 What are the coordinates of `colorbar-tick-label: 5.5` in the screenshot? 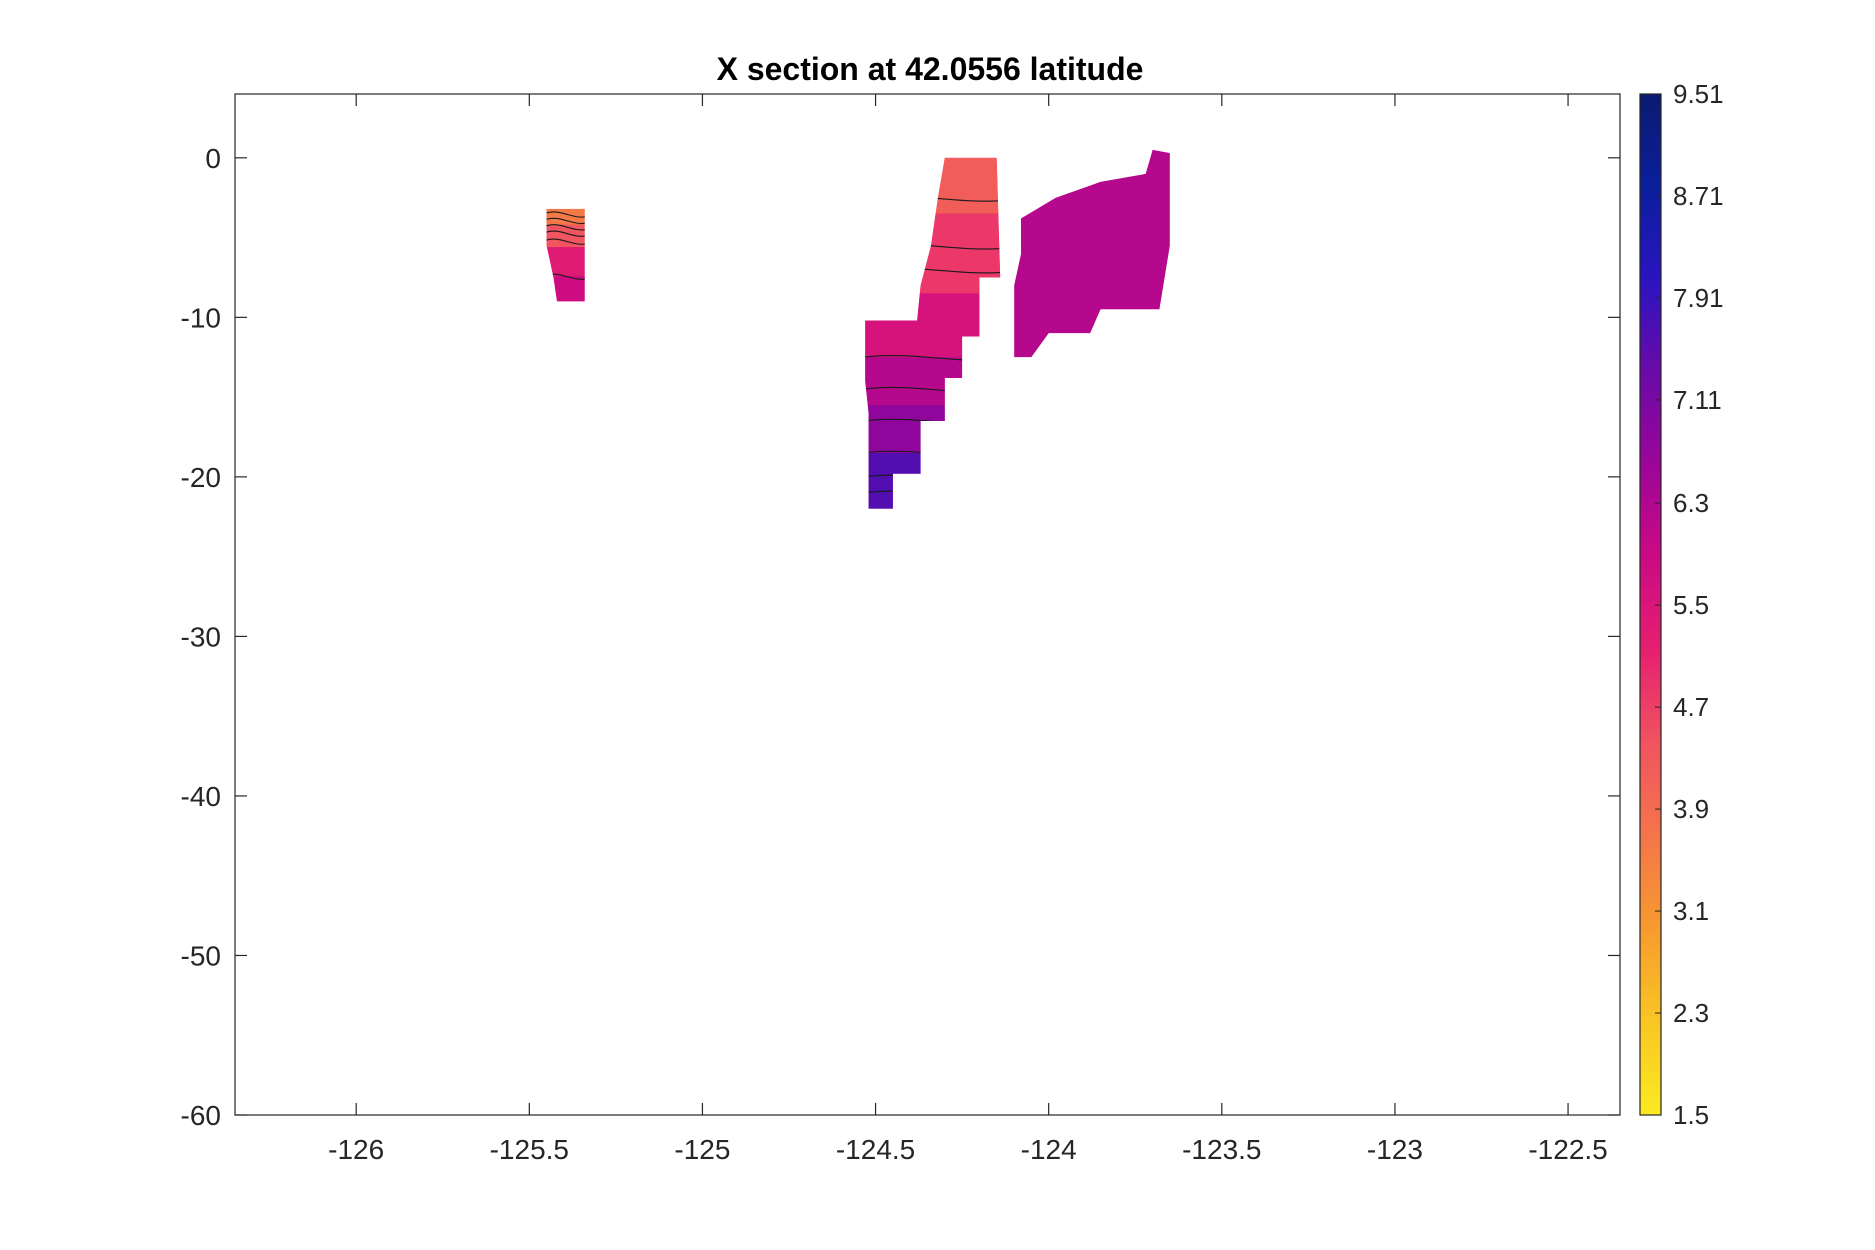 It's located at (1691, 605).